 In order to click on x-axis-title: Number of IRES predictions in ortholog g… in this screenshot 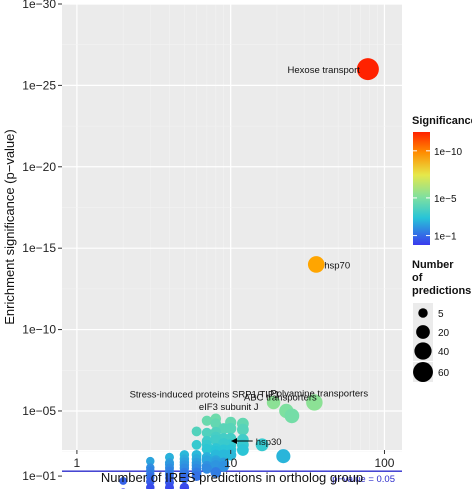, I will do `click(232, 477)`.